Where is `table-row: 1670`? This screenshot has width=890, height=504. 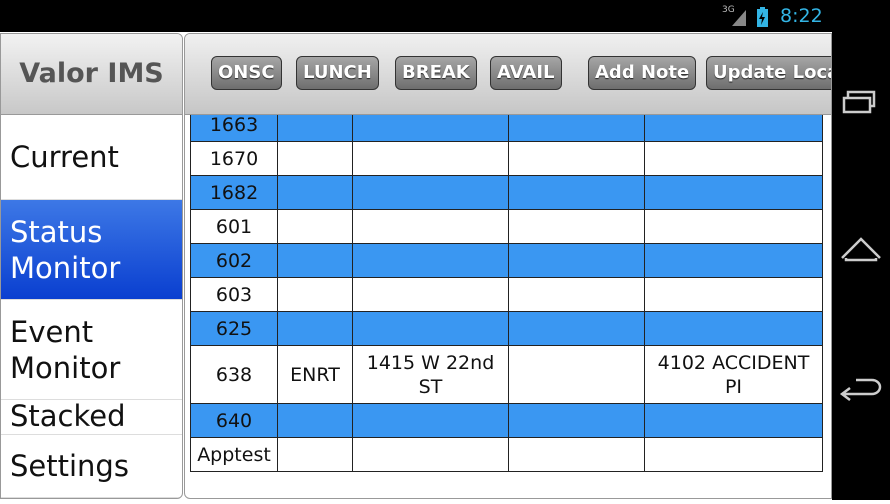
table-row: 1670 is located at coordinates (506, 158).